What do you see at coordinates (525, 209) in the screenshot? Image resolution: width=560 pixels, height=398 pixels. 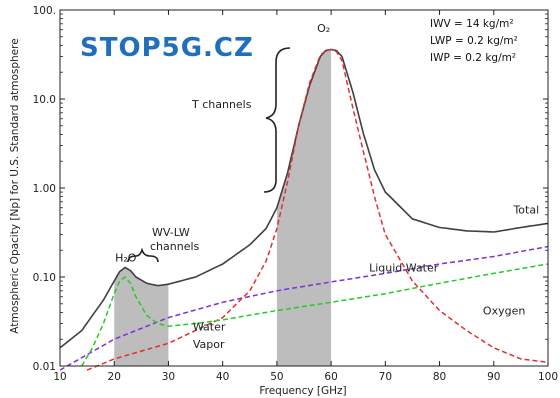 I see `series-label-total: Total` at bounding box center [525, 209].